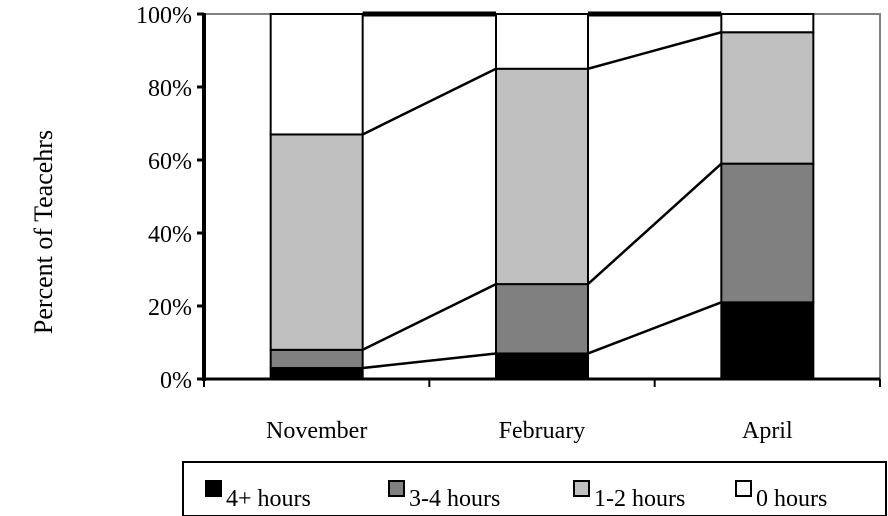 The height and width of the screenshot is (516, 888). Describe the element at coordinates (542, 176) in the screenshot. I see `bar-segment-1-2-hours-february` at that location.